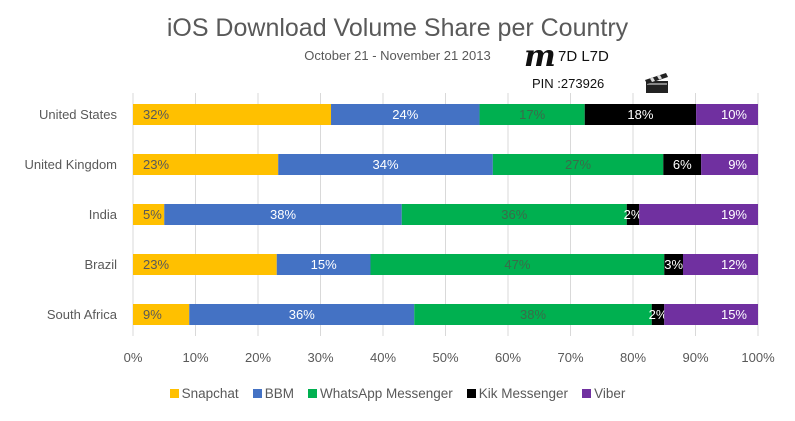 The height and width of the screenshot is (421, 795). I want to click on data-label: 6%, so click(682, 164).